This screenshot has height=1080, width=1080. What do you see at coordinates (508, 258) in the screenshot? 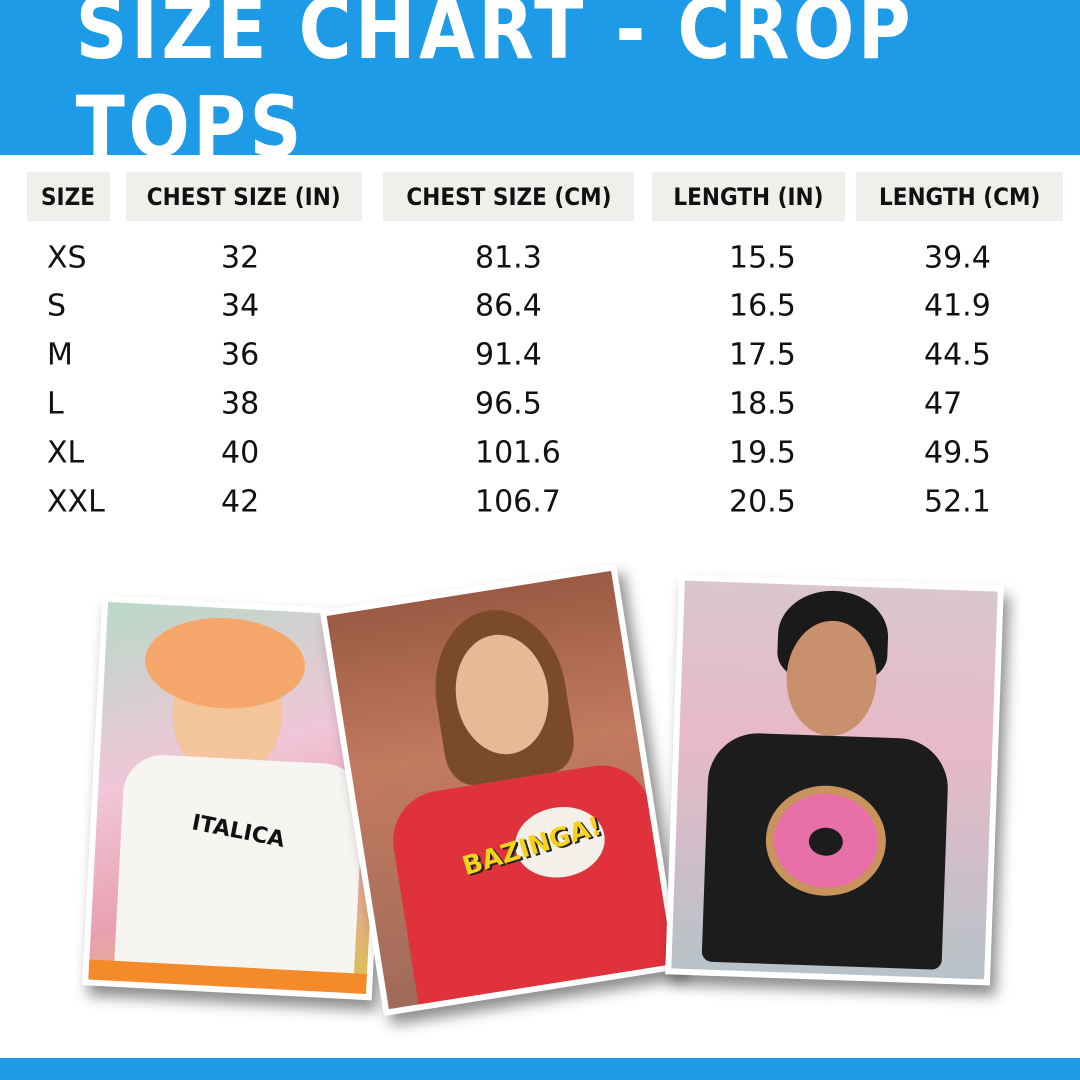
I see `table-cell: 81.3` at bounding box center [508, 258].